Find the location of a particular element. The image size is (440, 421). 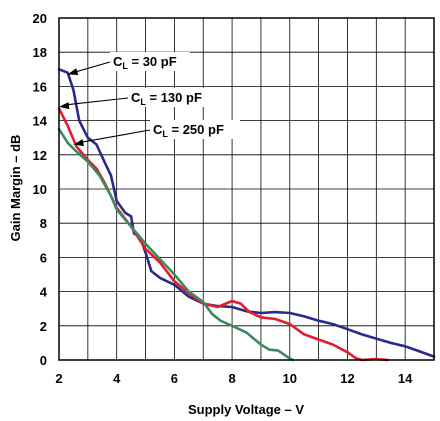

x-tick-label: 4 is located at coordinates (117, 378).